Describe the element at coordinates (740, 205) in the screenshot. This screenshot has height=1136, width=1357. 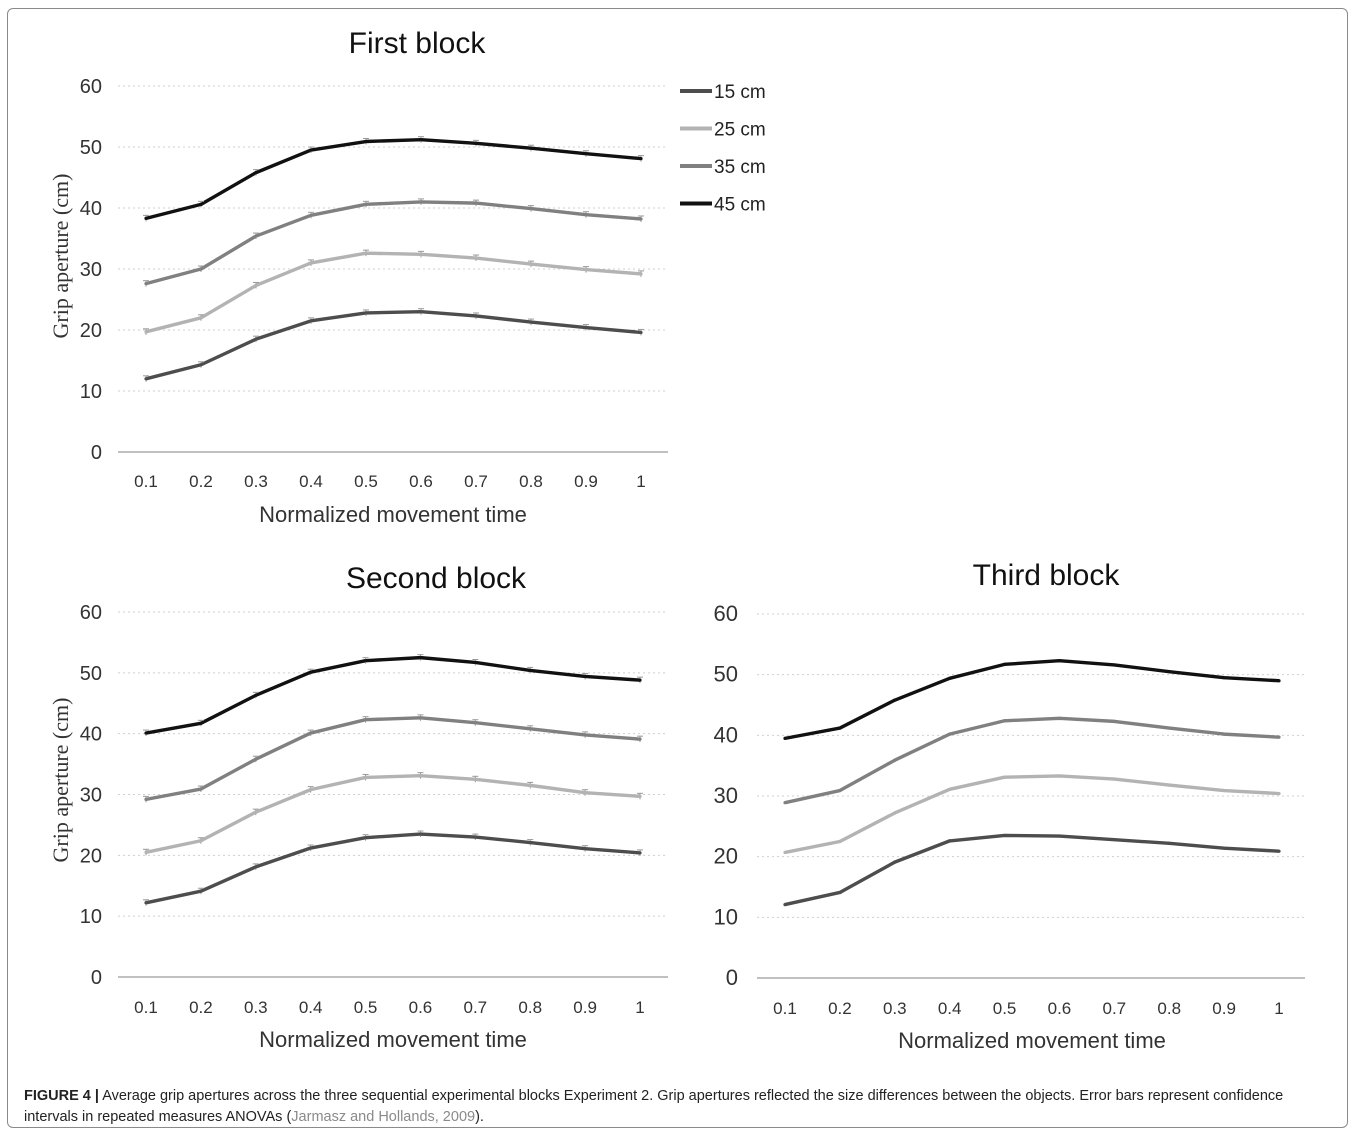
I see `legend-label: 45 cm` at that location.